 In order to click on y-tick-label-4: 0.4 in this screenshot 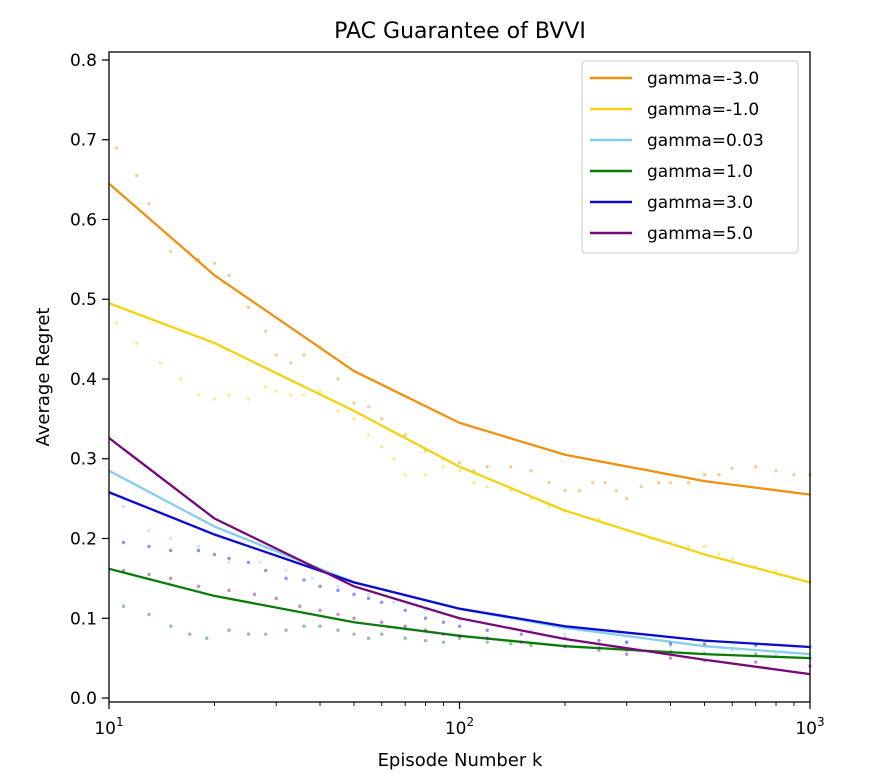, I will do `click(83, 380)`.